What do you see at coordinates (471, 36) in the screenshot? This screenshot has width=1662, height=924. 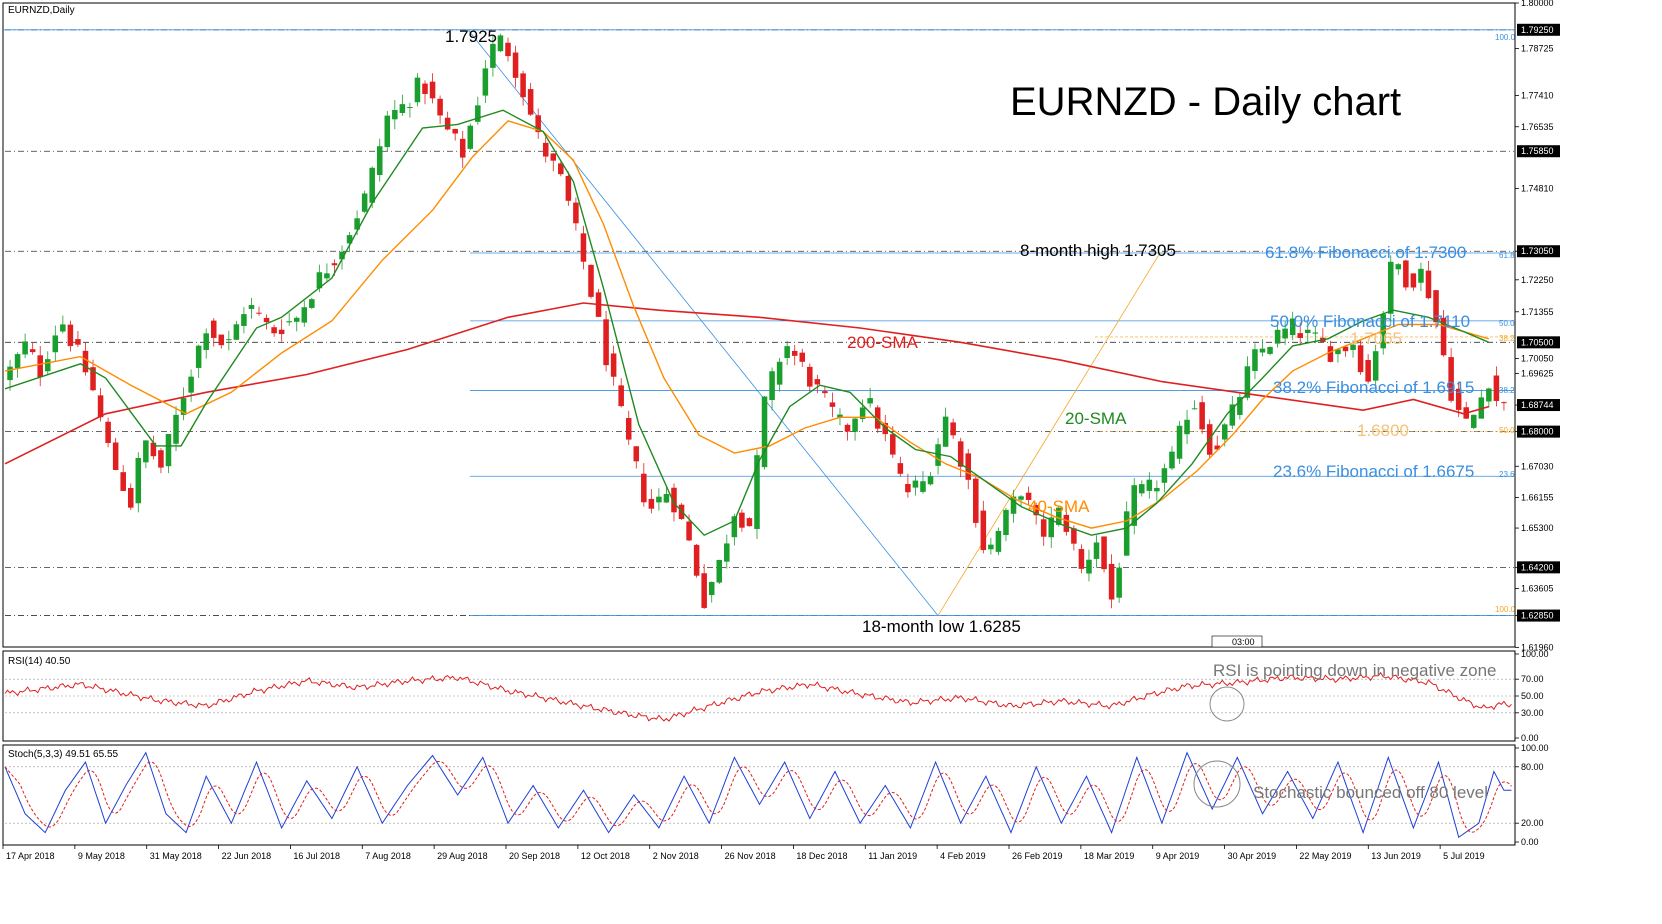 I see `high-annotation: 1.7925` at bounding box center [471, 36].